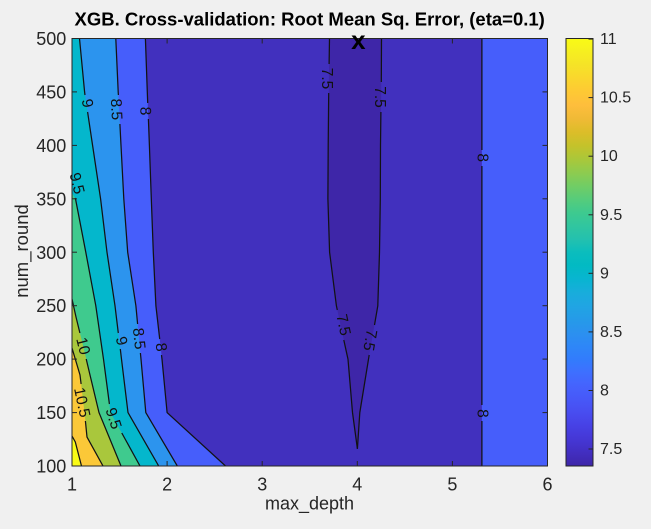  What do you see at coordinates (51, 360) in the screenshot?
I see `svg-text: 200` at bounding box center [51, 360].